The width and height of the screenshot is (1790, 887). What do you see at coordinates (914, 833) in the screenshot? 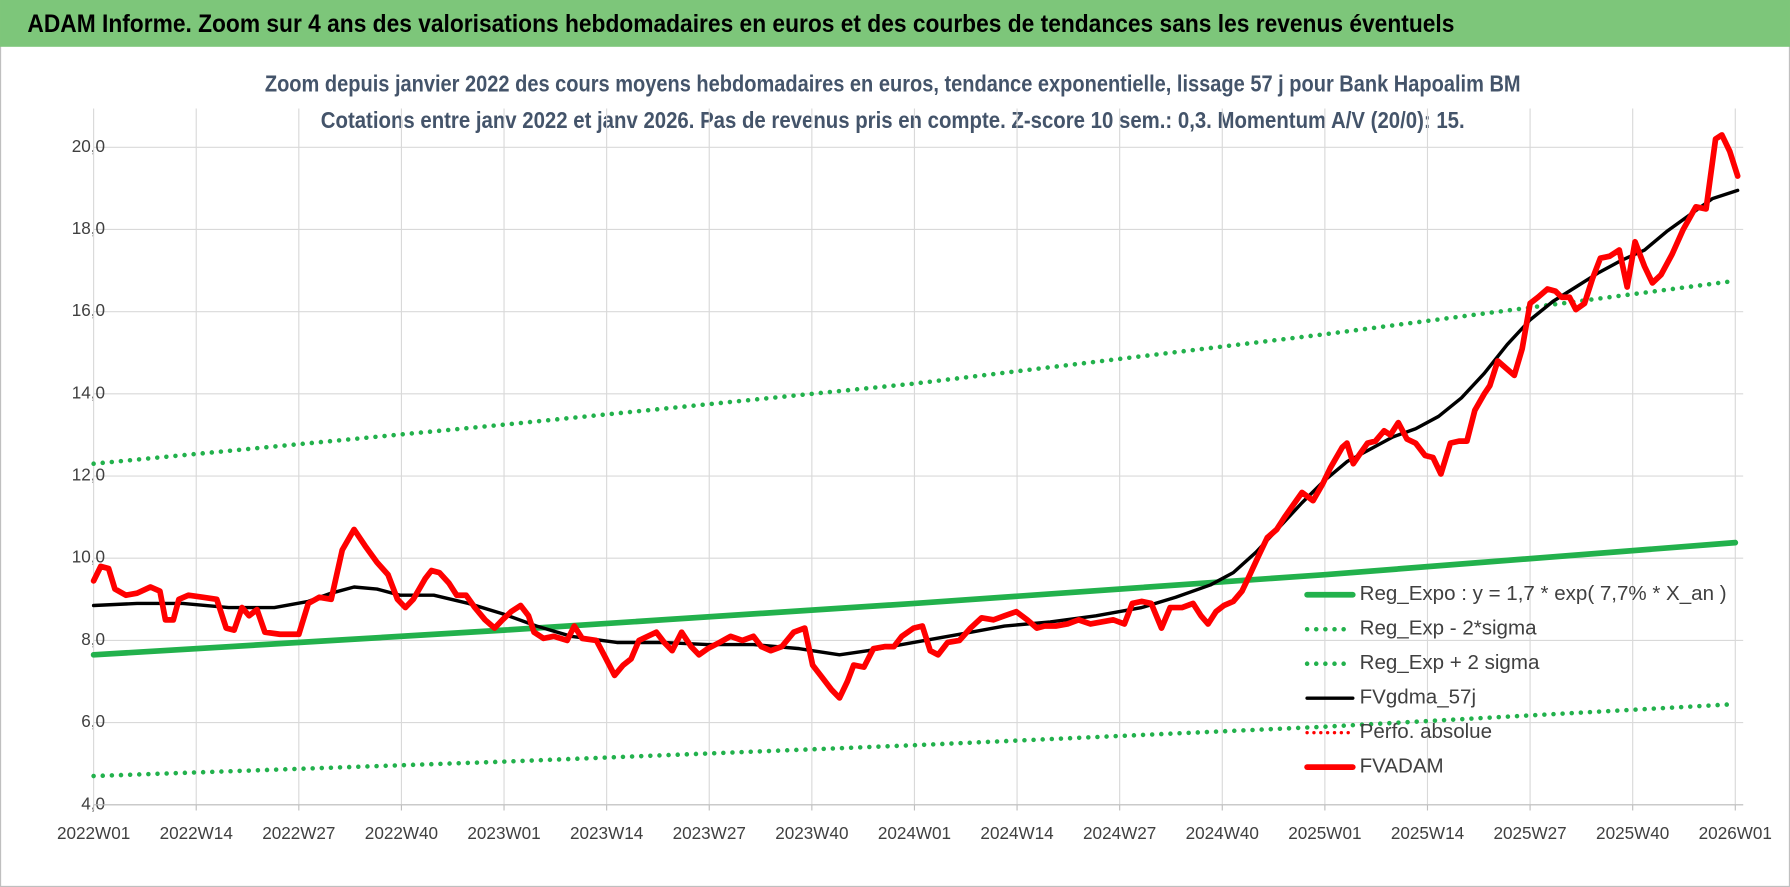
I see `x-tick-label: 2024W01` at bounding box center [914, 833].